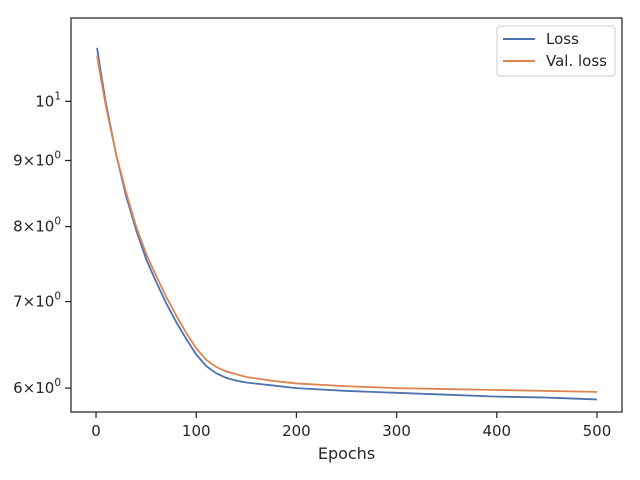  I want to click on y-tick-label: 6×100, so click(37, 387).